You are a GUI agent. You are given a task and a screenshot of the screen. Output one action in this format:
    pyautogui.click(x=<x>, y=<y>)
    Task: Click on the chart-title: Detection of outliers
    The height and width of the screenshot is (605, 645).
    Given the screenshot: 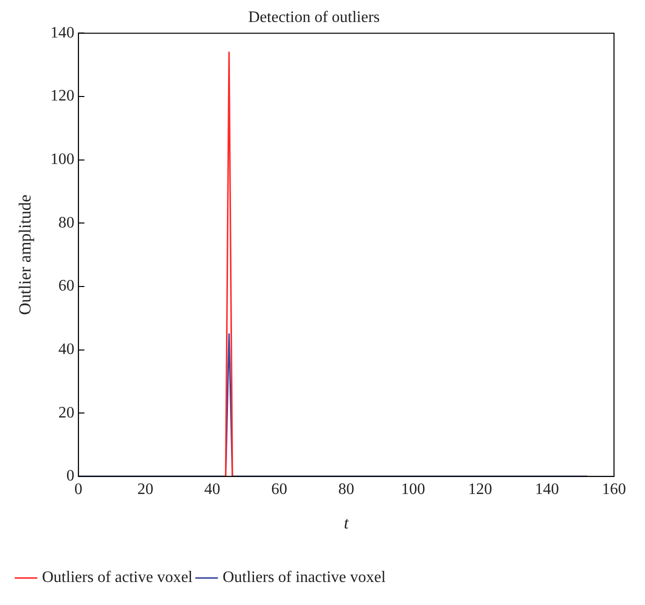 What is the action you would take?
    pyautogui.click(x=314, y=17)
    